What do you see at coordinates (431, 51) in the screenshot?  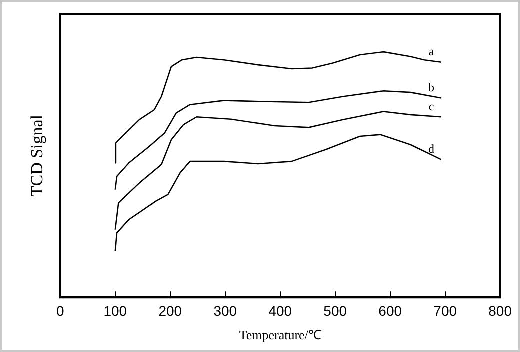 I see `series-label: a` at bounding box center [431, 51].